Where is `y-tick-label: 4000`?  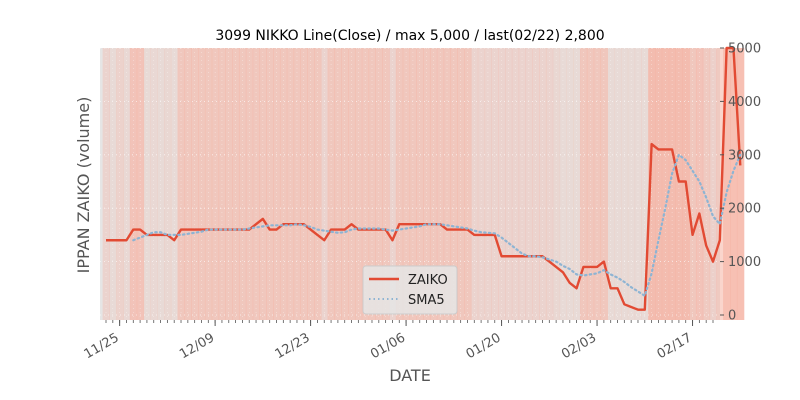 y-tick-label: 4000 is located at coordinates (744, 102).